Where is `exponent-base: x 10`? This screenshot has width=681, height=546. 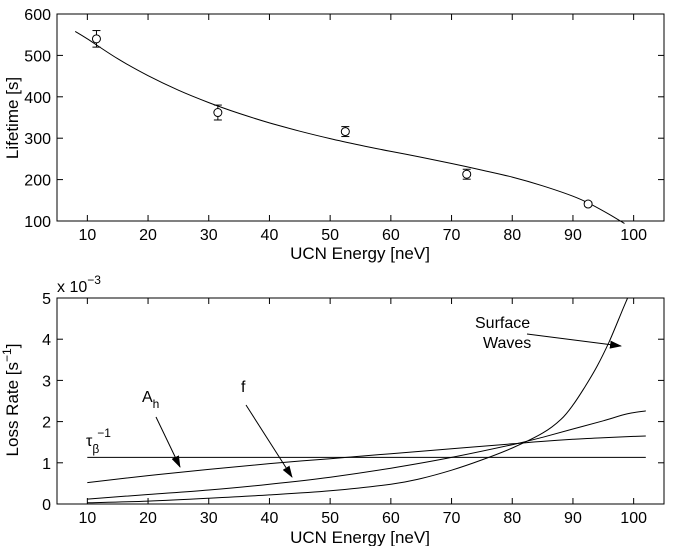 exponent-base: x 10 is located at coordinates (72, 287).